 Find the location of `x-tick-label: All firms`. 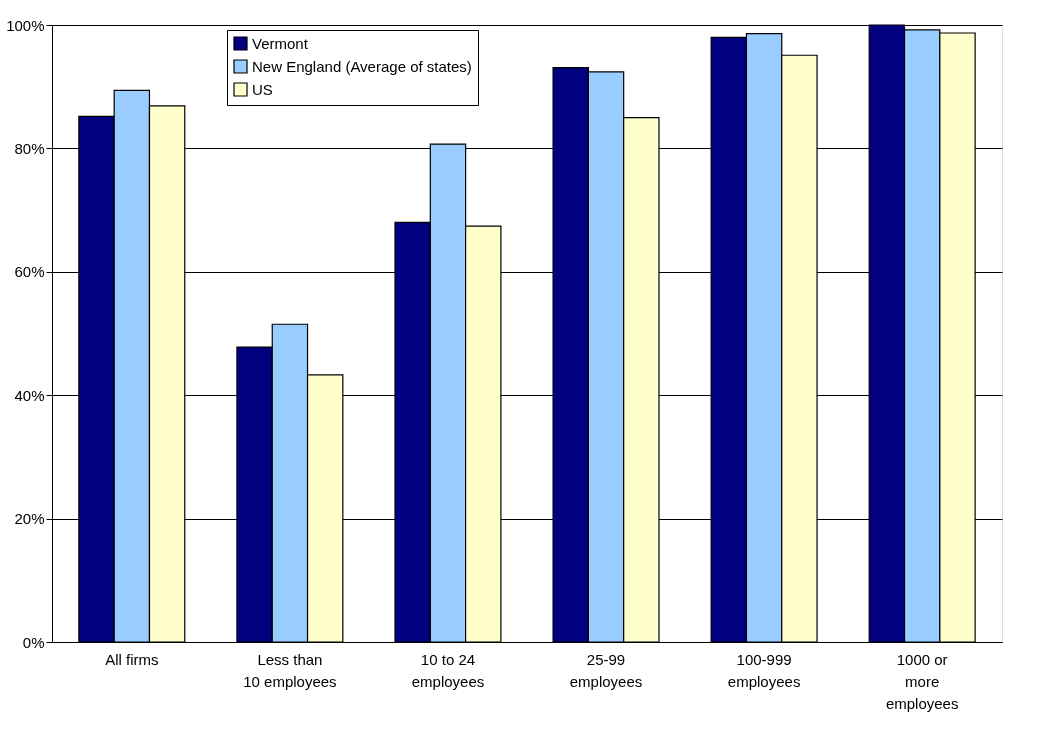

x-tick-label: All firms is located at coordinates (132, 659).